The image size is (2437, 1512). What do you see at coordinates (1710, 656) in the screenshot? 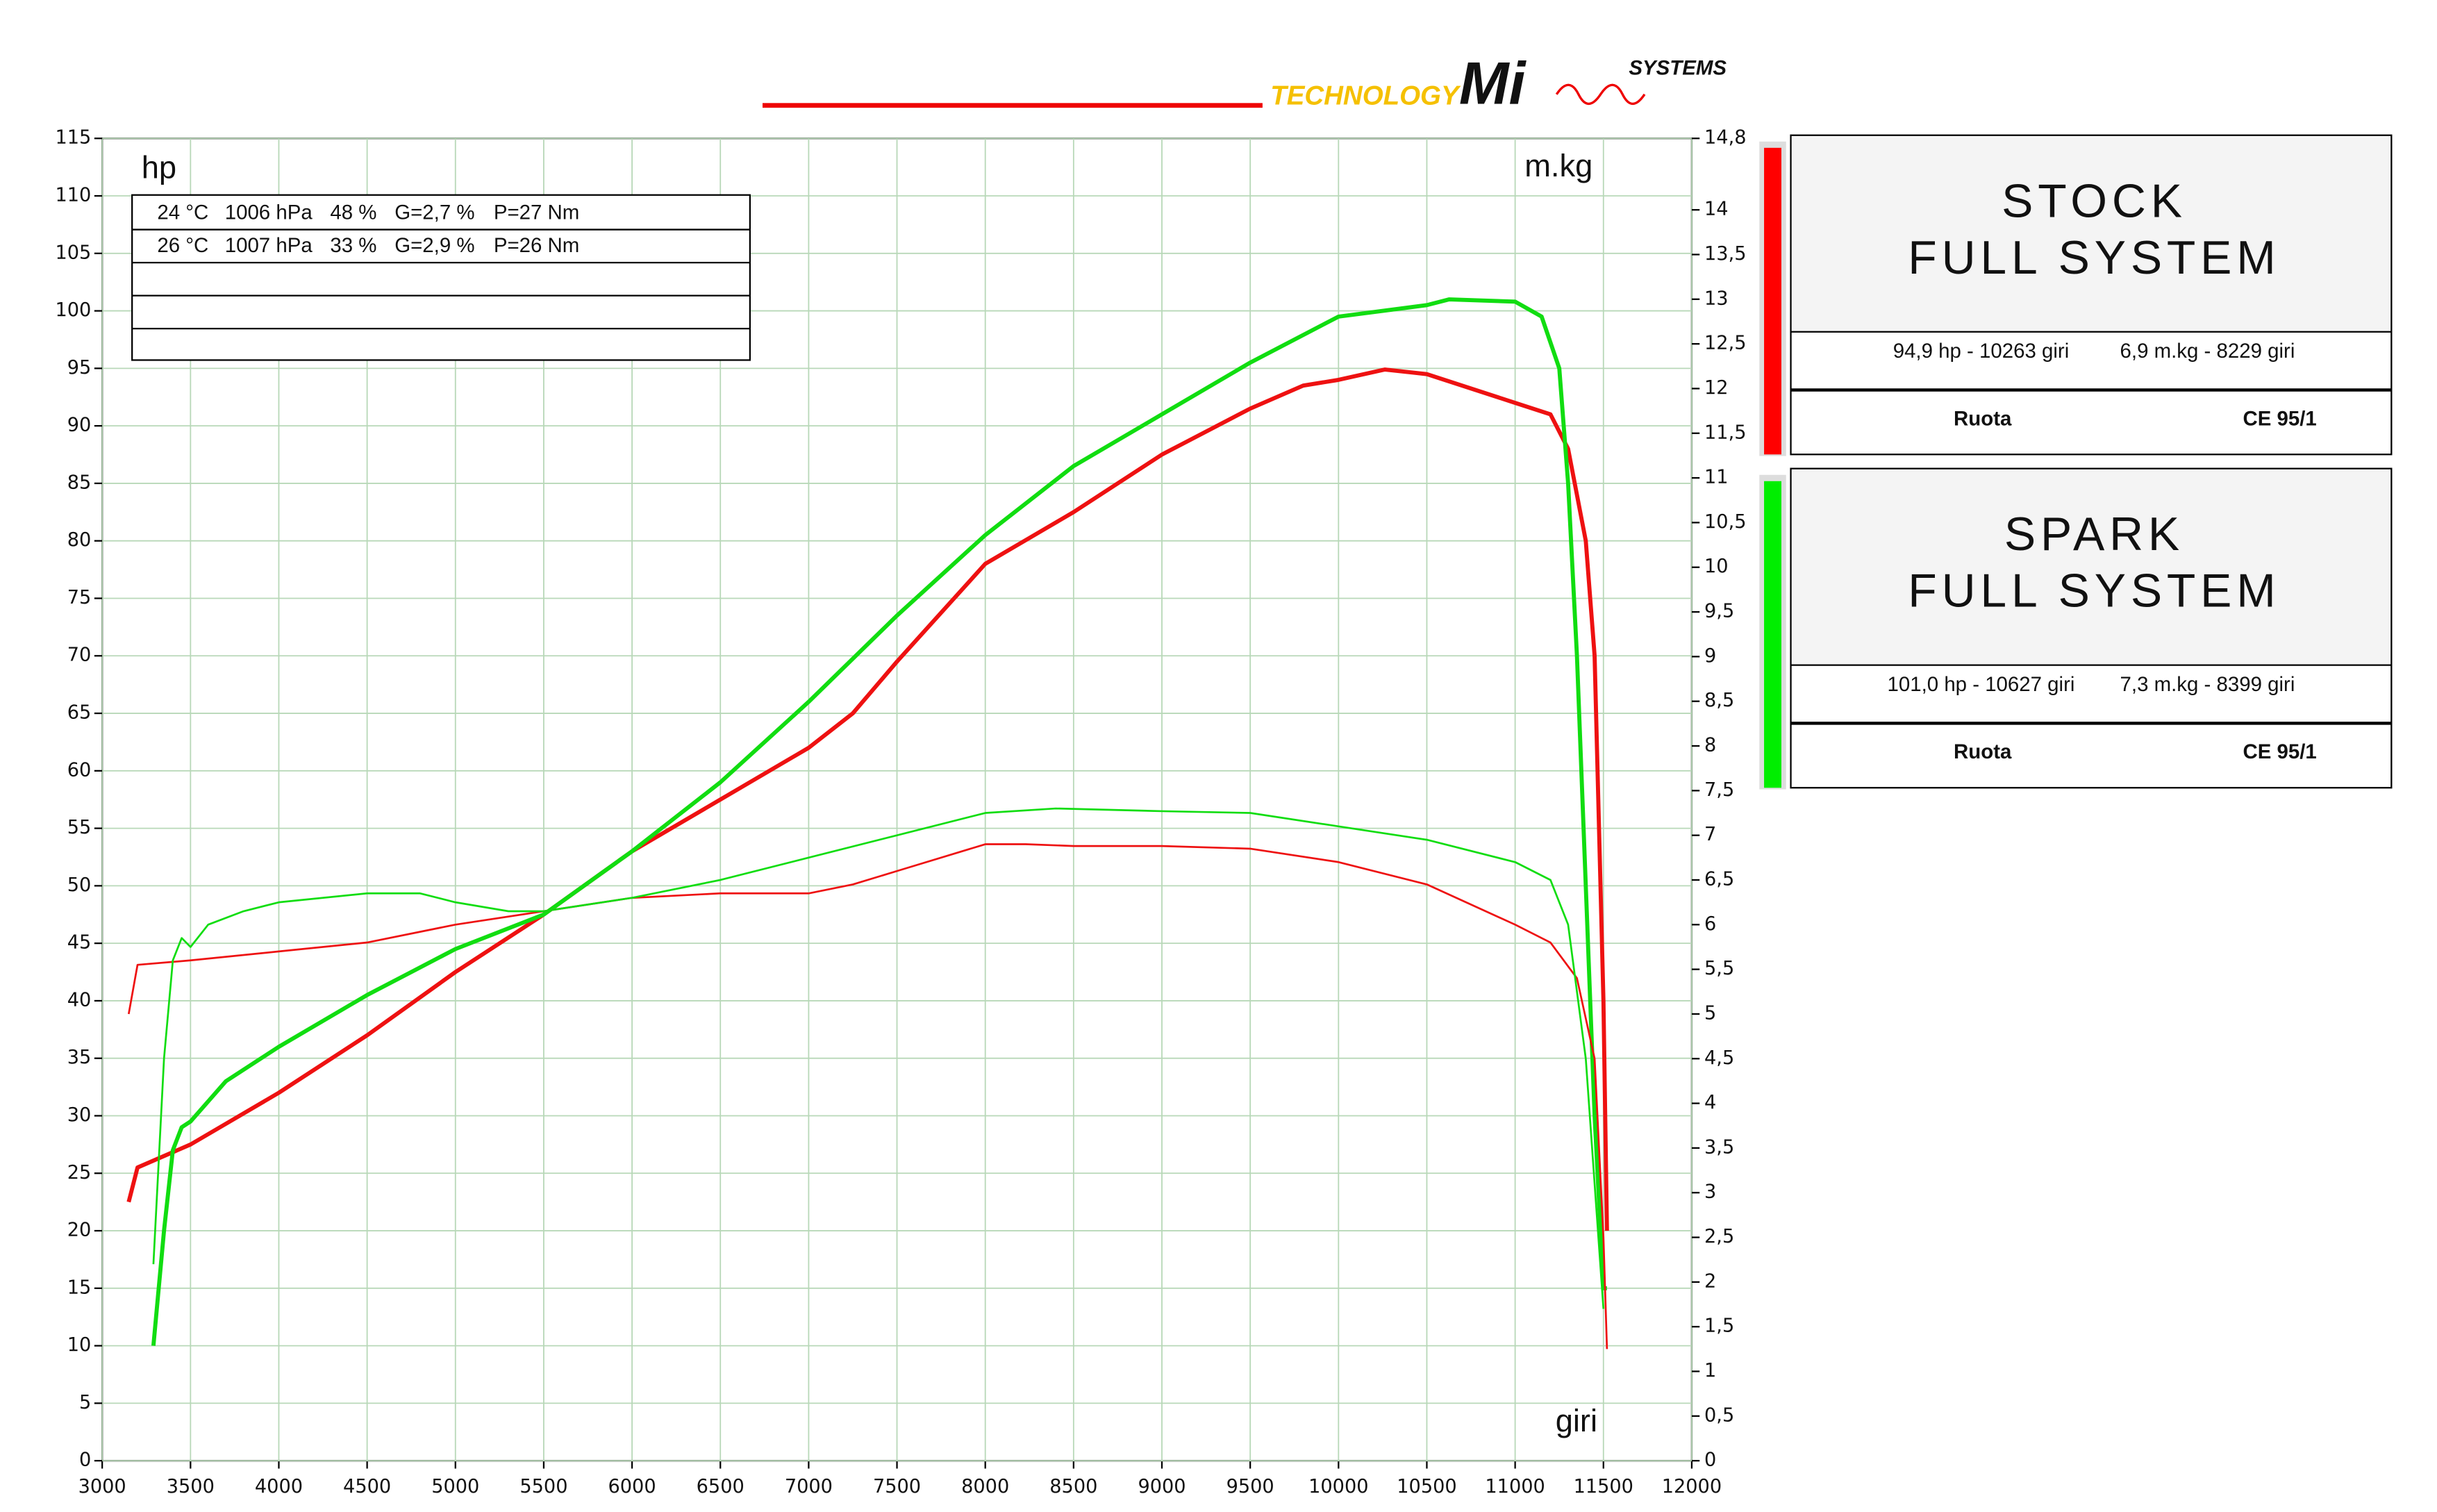
I see `y2-tick-label: 9` at bounding box center [1710, 656].